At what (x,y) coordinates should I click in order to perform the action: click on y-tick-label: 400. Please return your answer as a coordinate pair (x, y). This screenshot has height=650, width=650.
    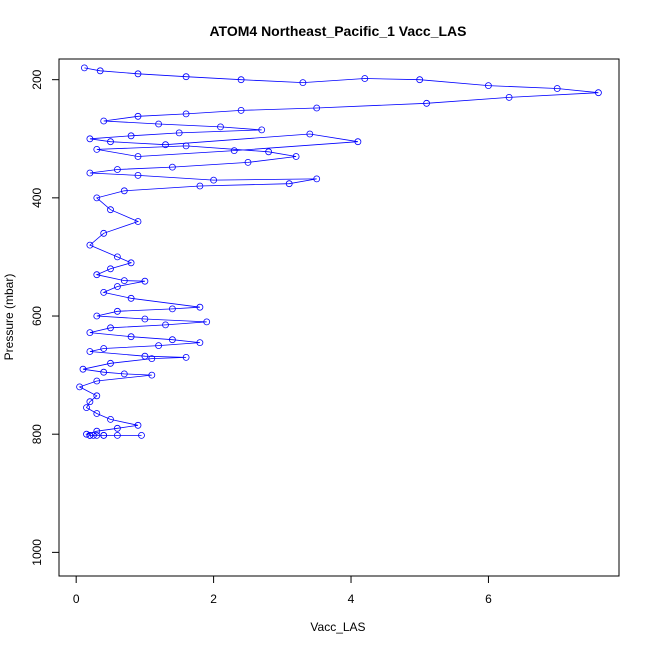
    Looking at the image, I should click on (37, 198).